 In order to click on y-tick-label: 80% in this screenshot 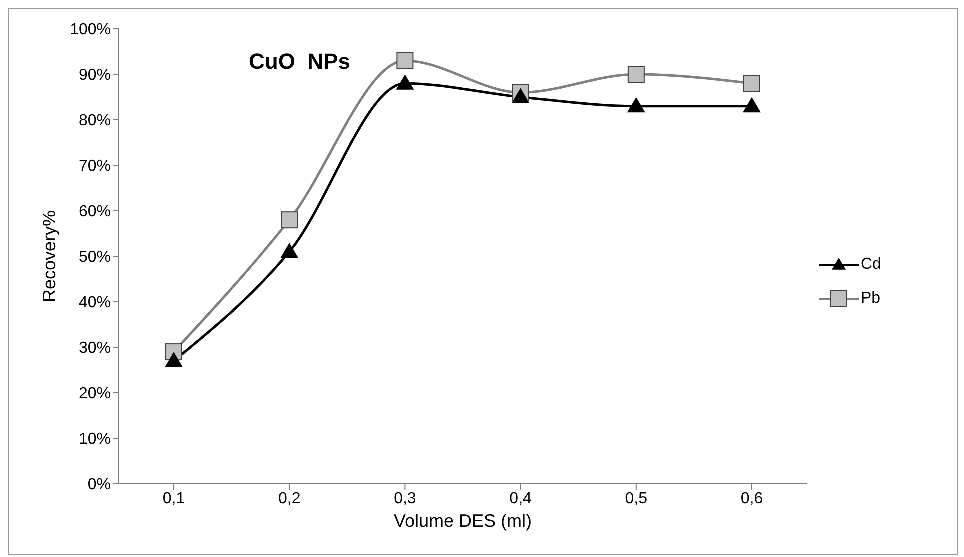, I will do `click(94, 121)`.